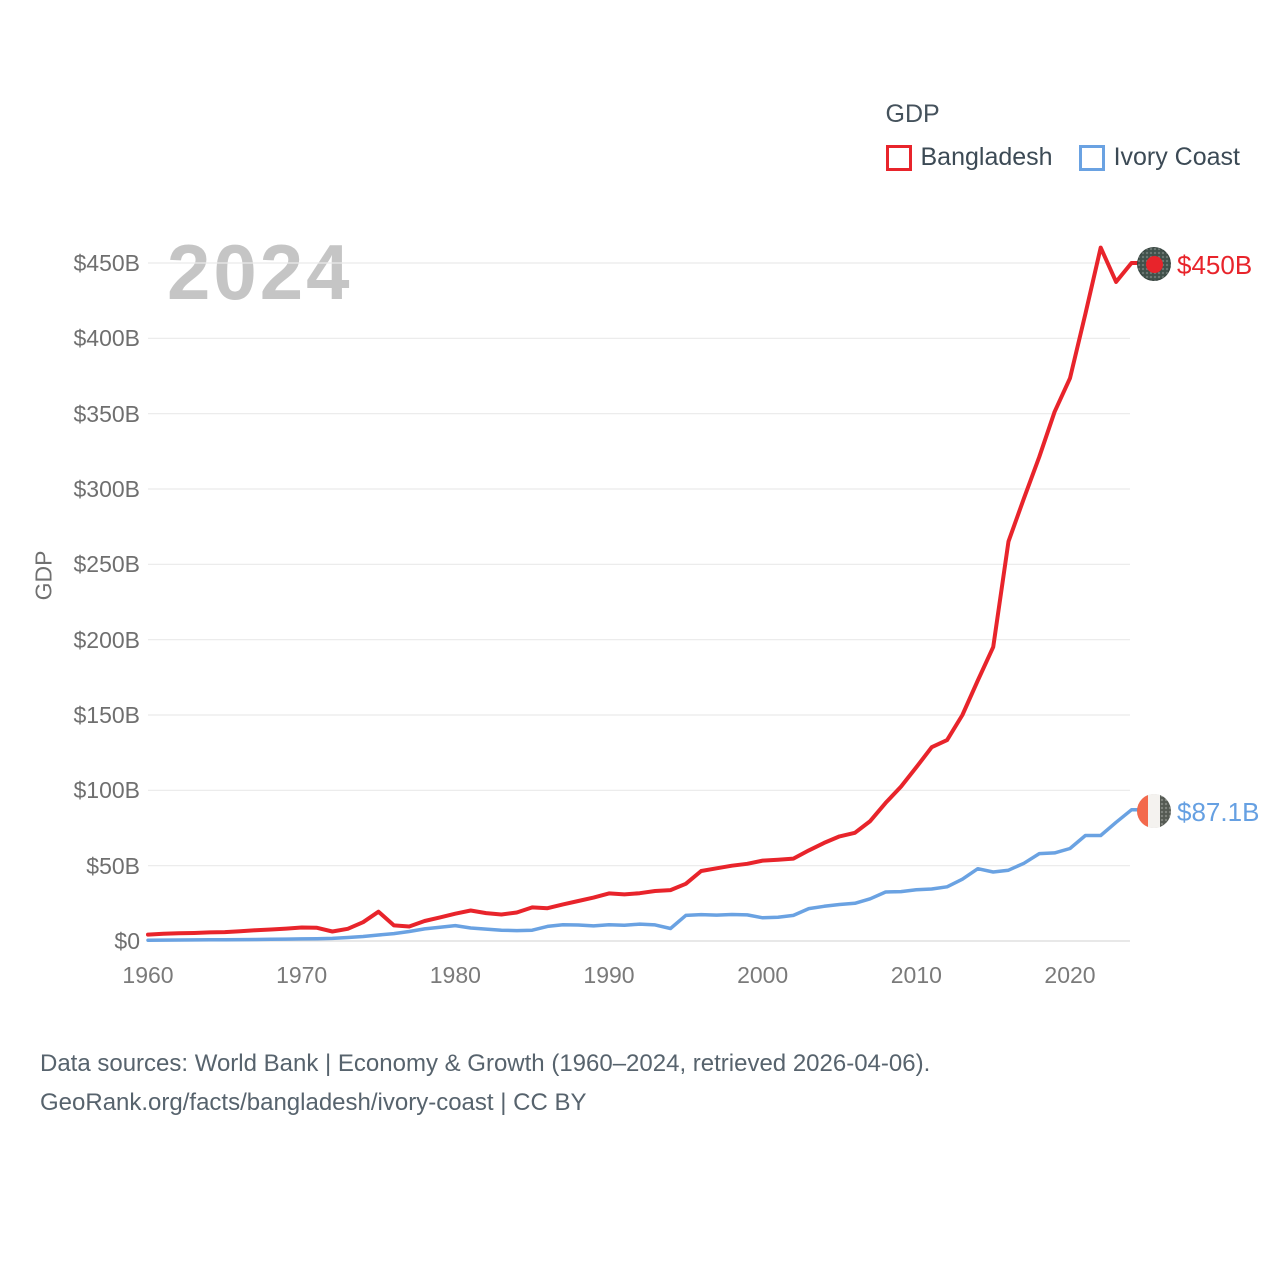 The height and width of the screenshot is (1280, 1280). I want to click on bangladesh-swatch-icon, so click(898, 157).